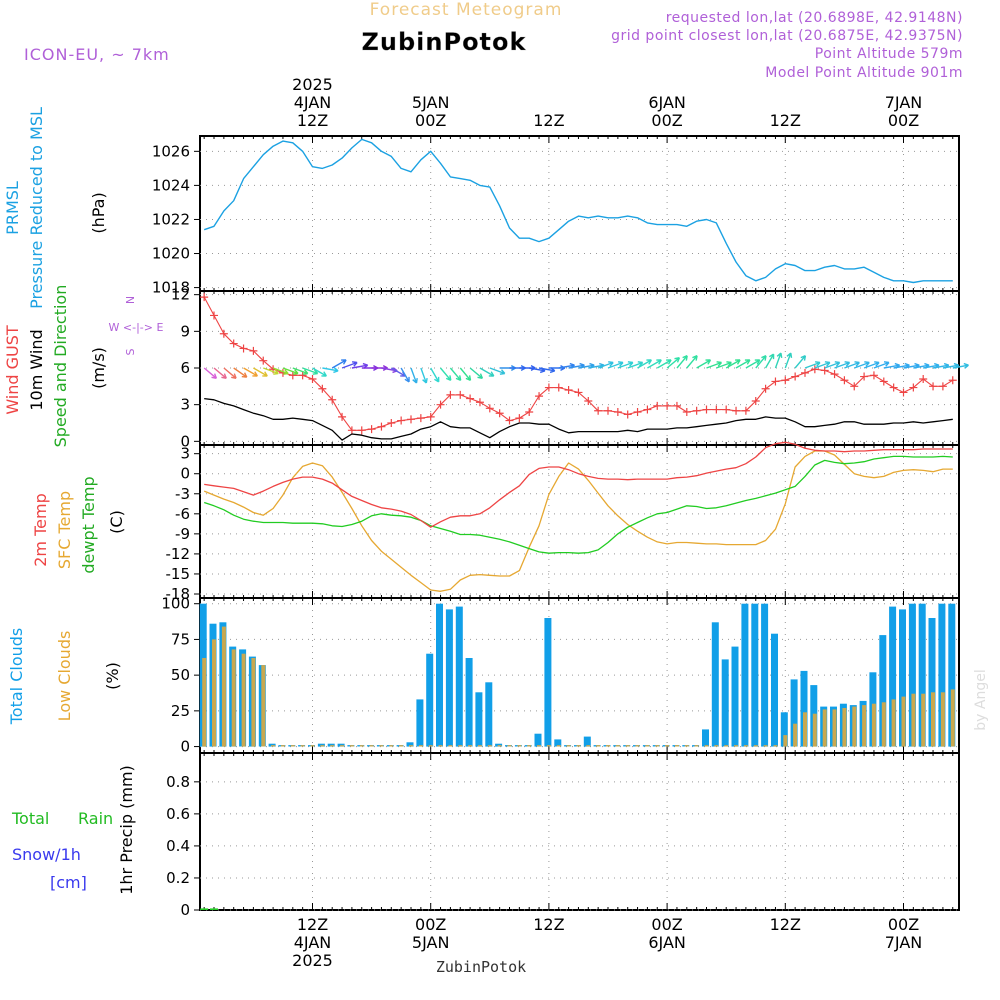  I want to click on pressure-line, so click(578, 211).